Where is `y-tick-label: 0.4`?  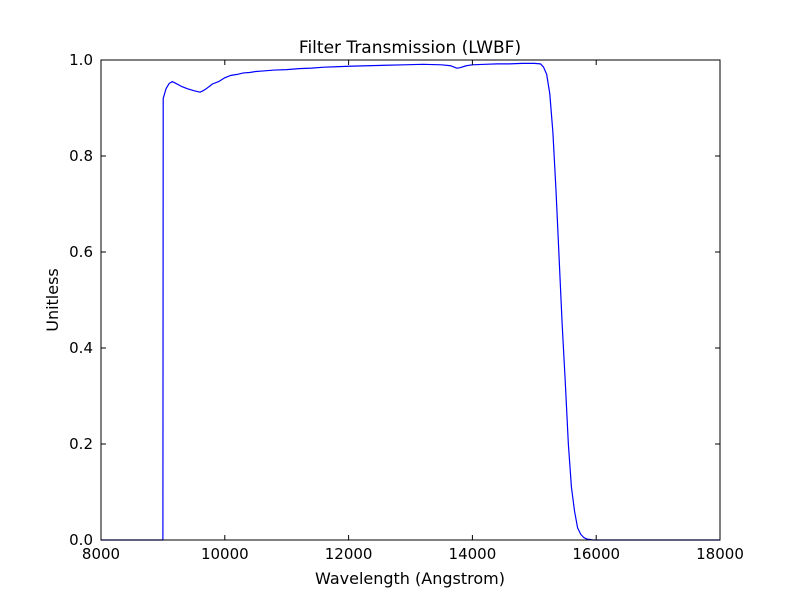
y-tick-label: 0.4 is located at coordinates (81, 348).